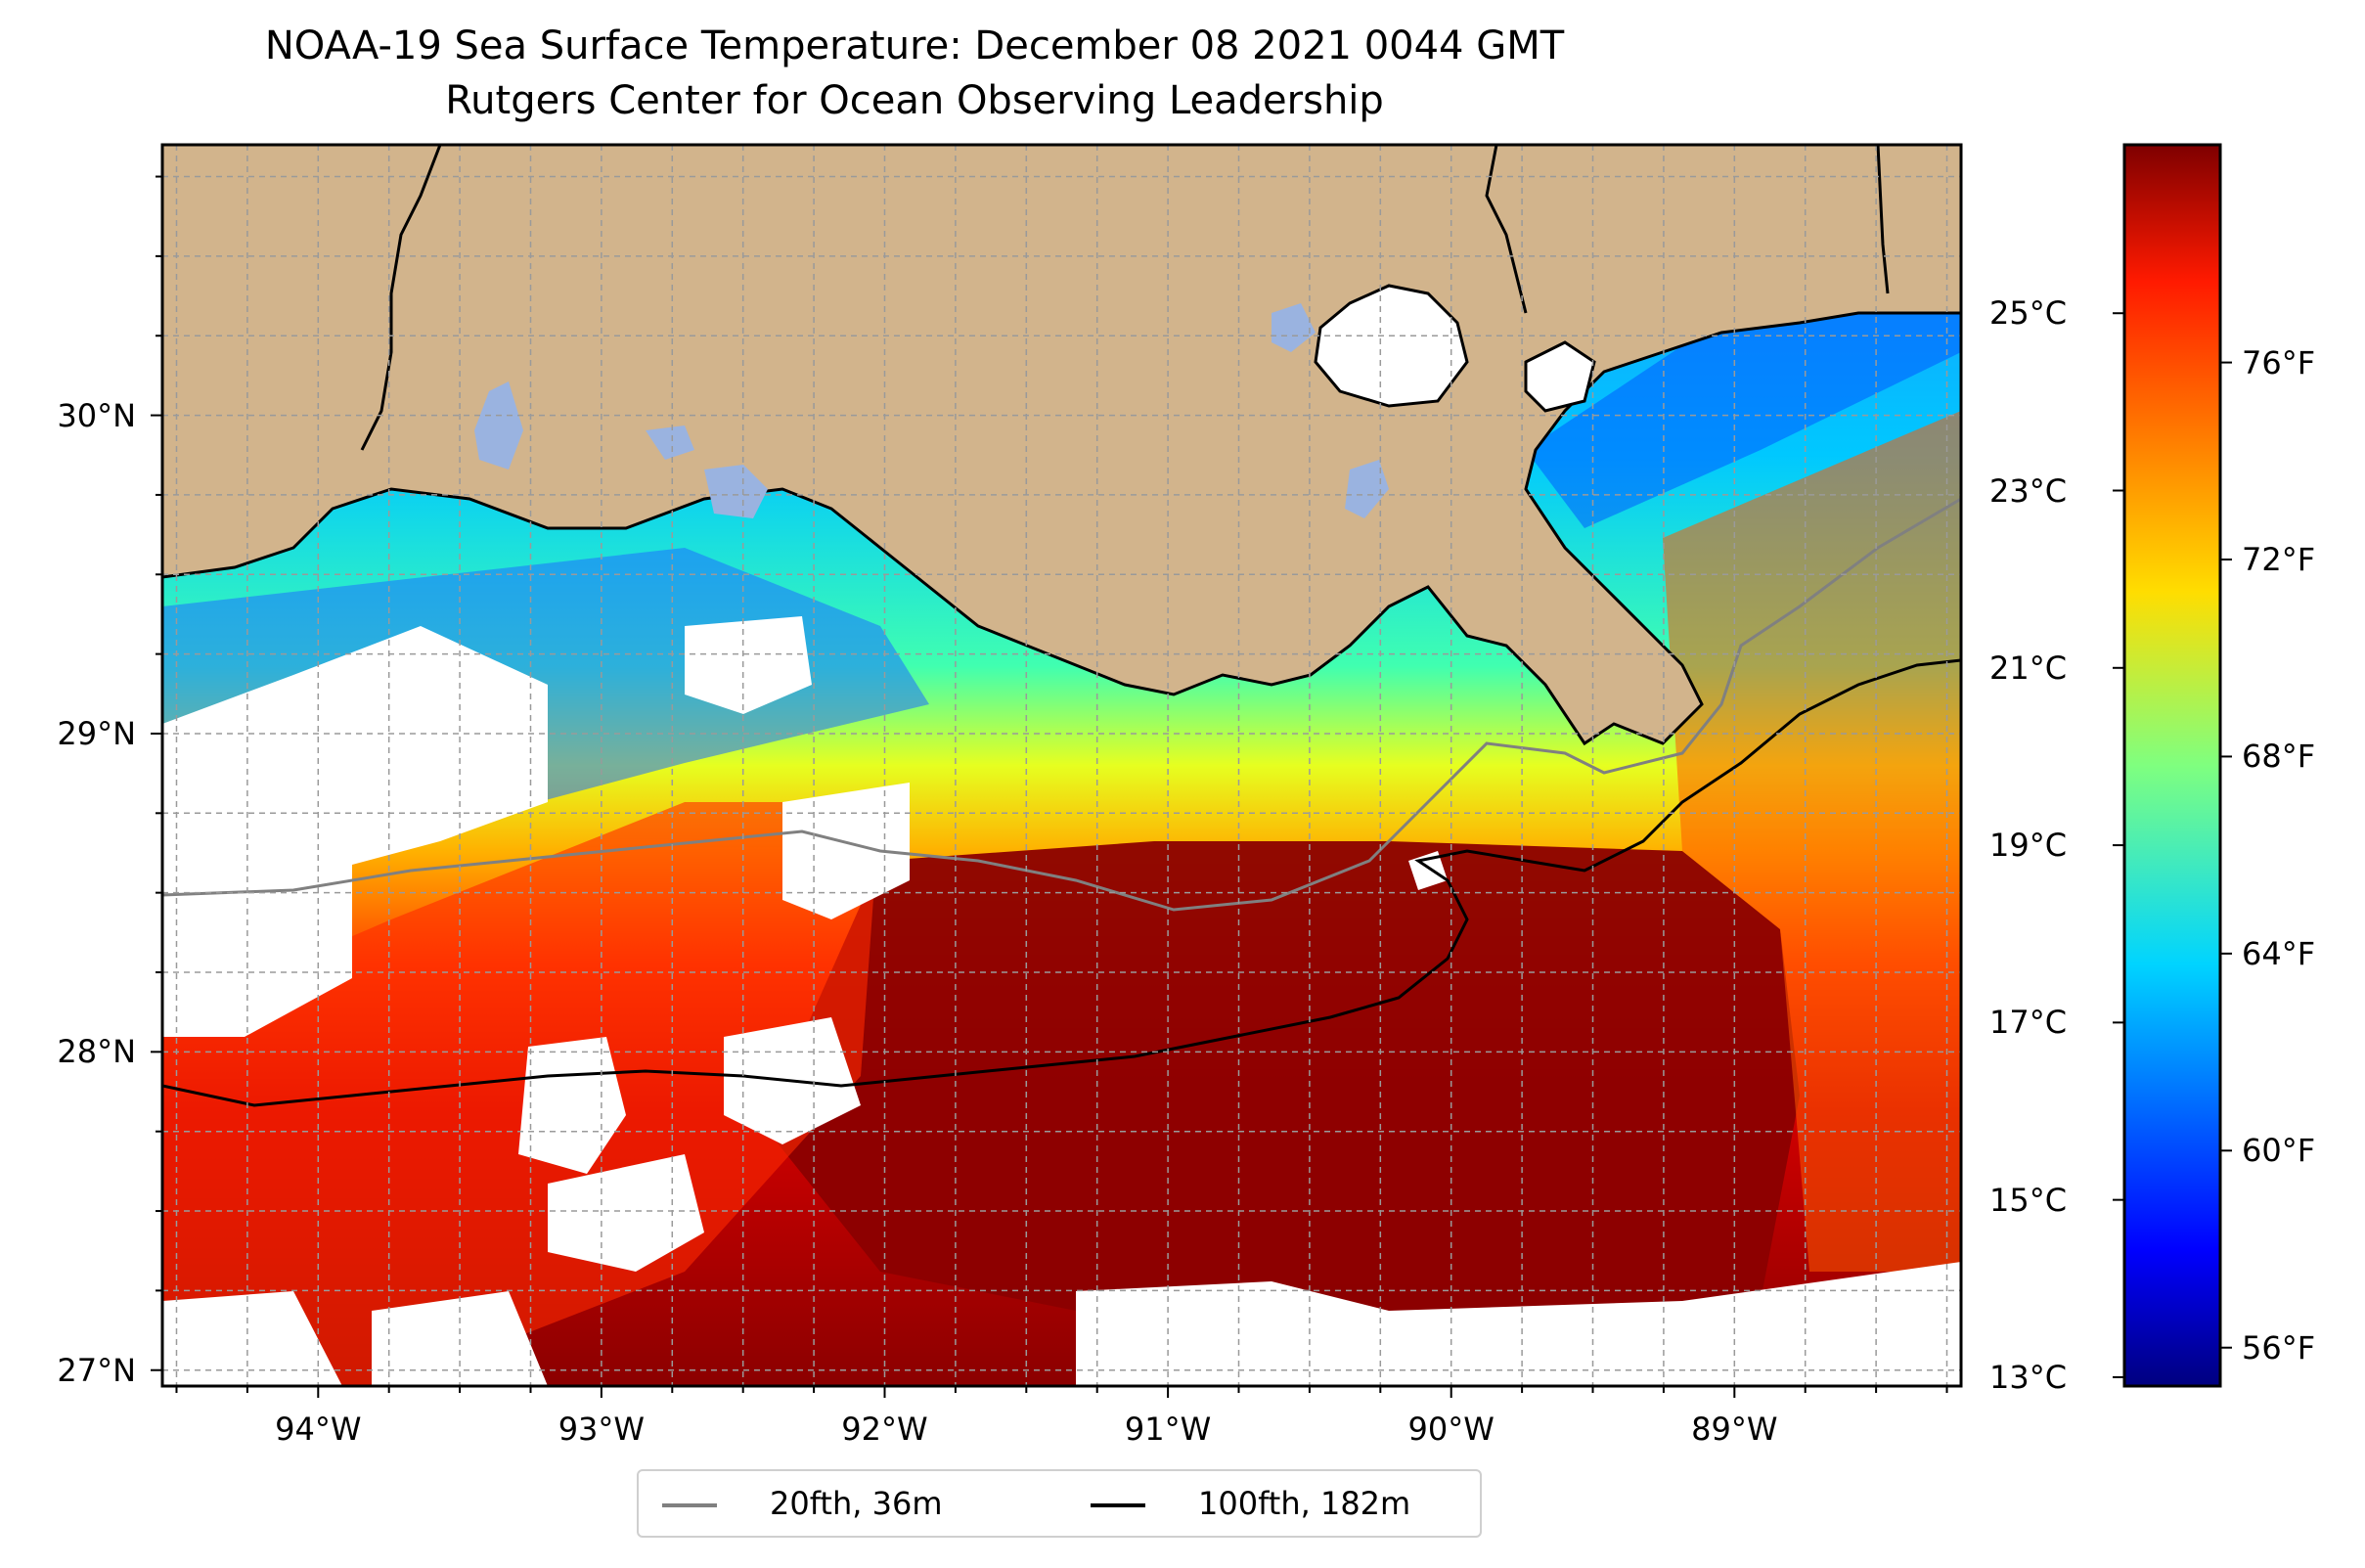 This screenshot has height=1568, width=2365. What do you see at coordinates (2028, 668) in the screenshot?
I see `celsius-tick-label: 21°C` at bounding box center [2028, 668].